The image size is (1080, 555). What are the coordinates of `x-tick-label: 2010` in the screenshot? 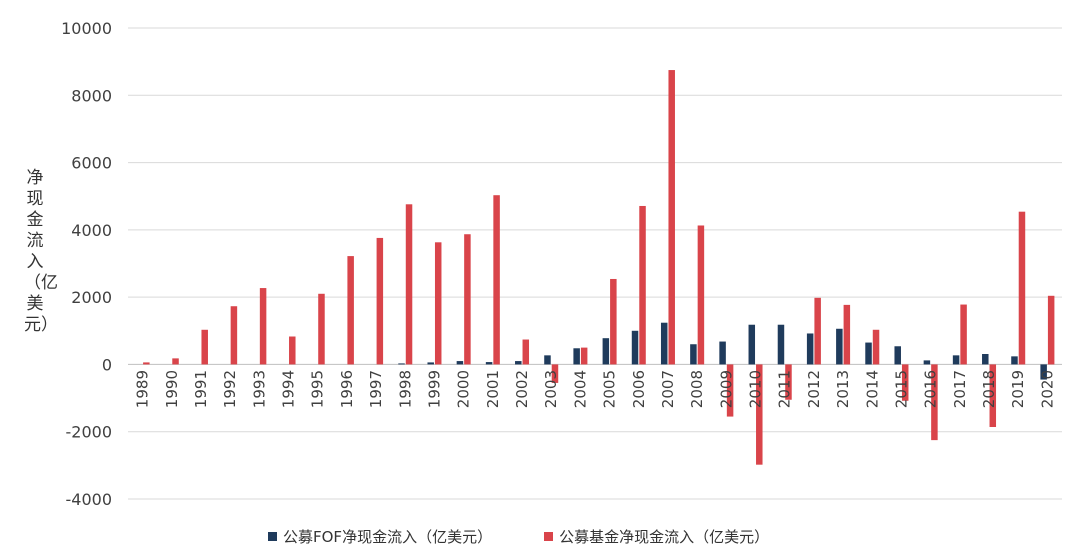 It's located at (756, 389).